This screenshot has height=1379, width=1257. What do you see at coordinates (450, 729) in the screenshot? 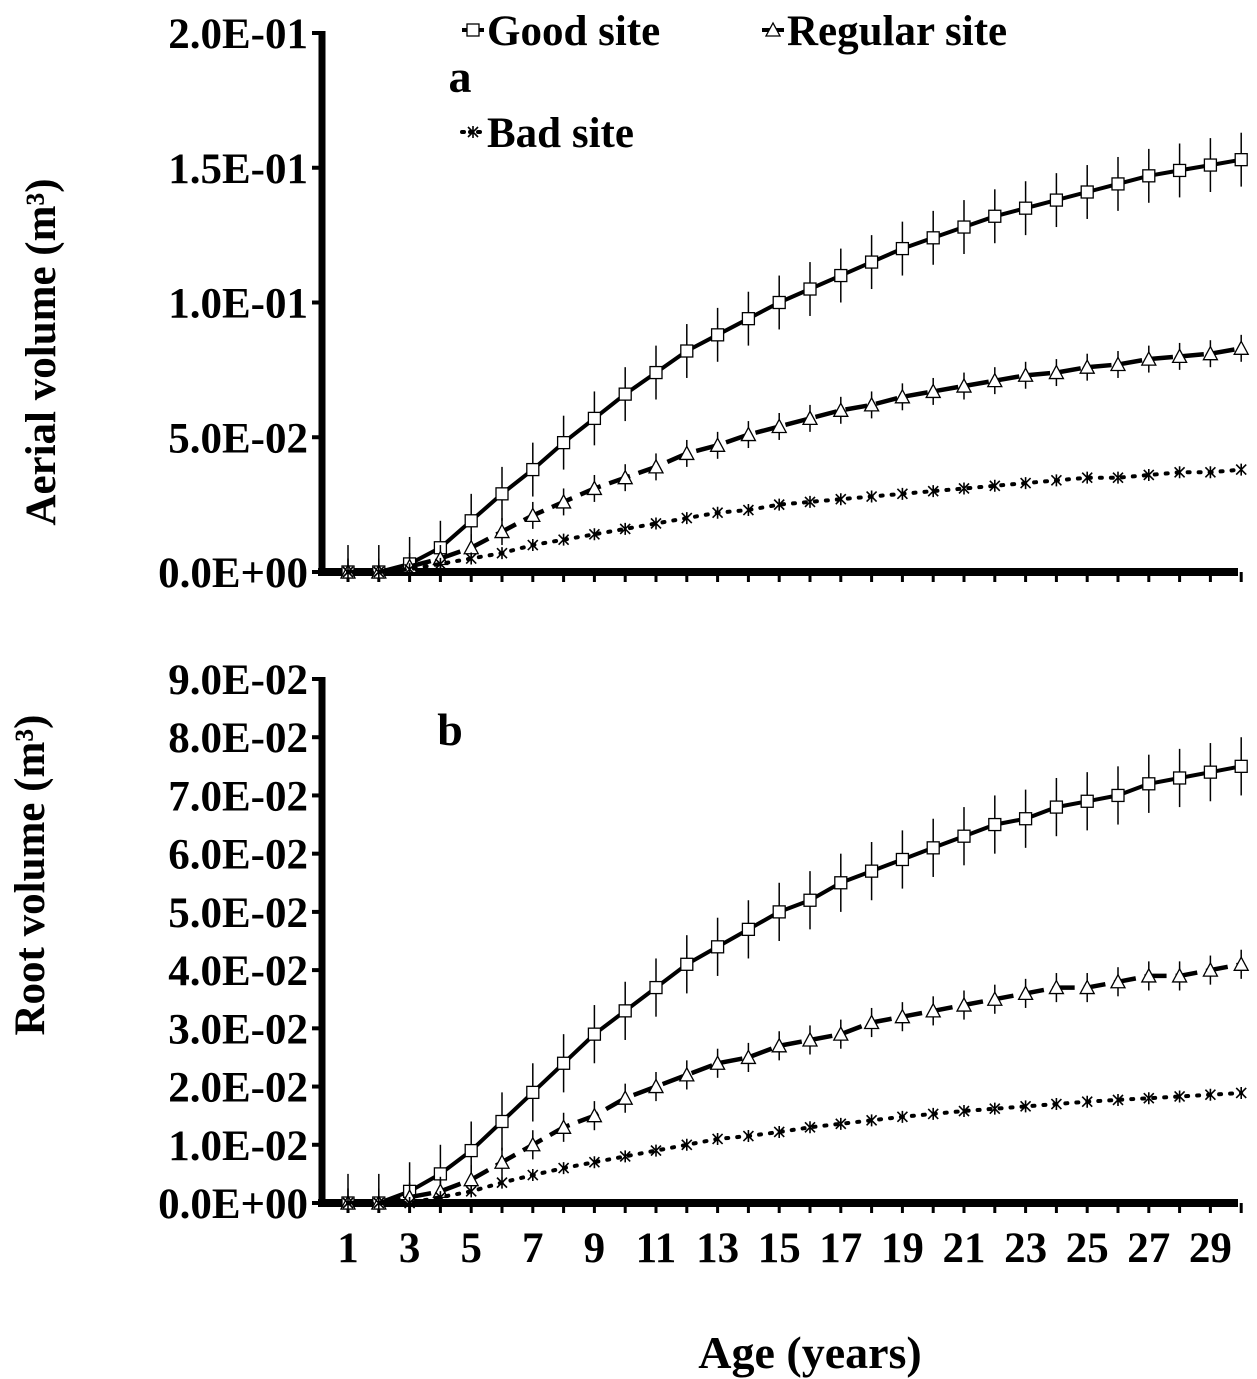
I see `panel-label: b` at bounding box center [450, 729].